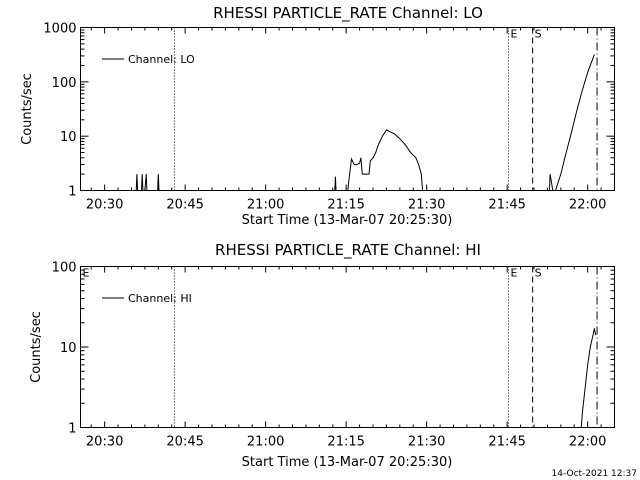  I want to click on legend-label: Channel: HI, so click(160, 298).